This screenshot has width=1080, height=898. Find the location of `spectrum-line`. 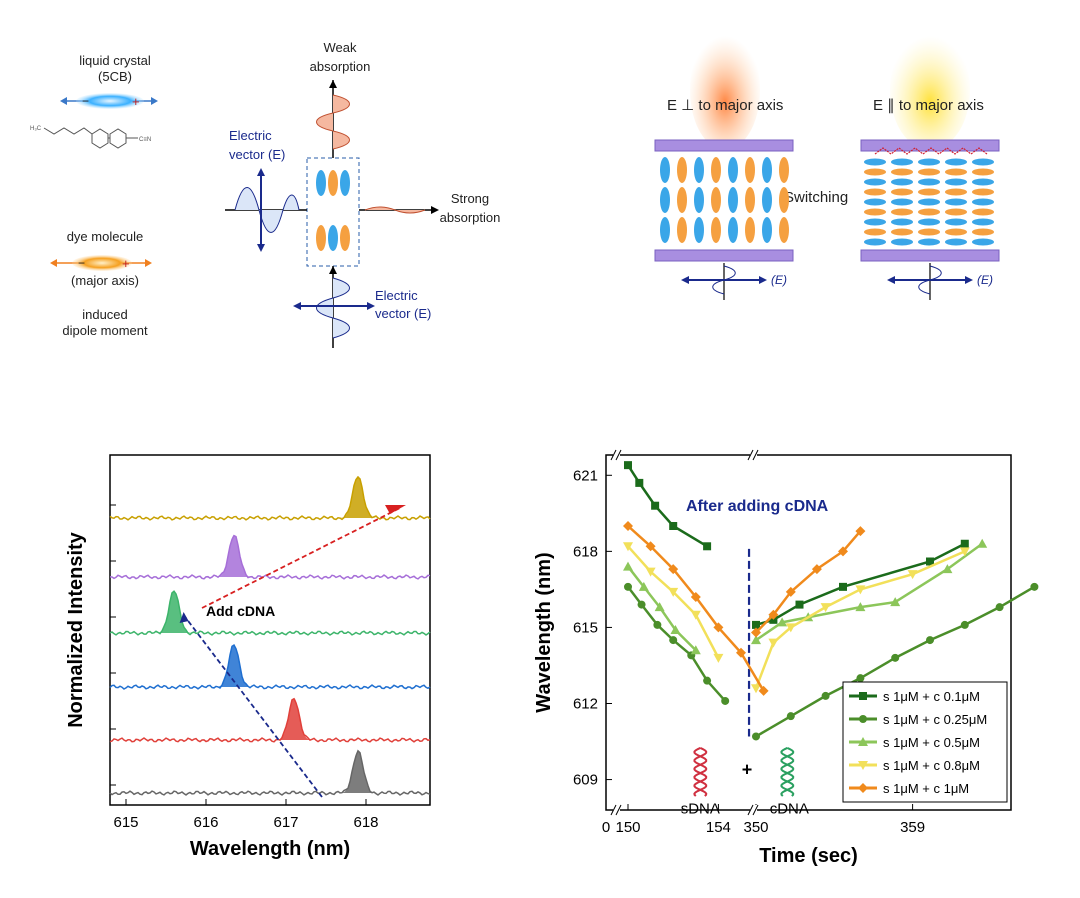

spectrum-line is located at coordinates (270, 667).